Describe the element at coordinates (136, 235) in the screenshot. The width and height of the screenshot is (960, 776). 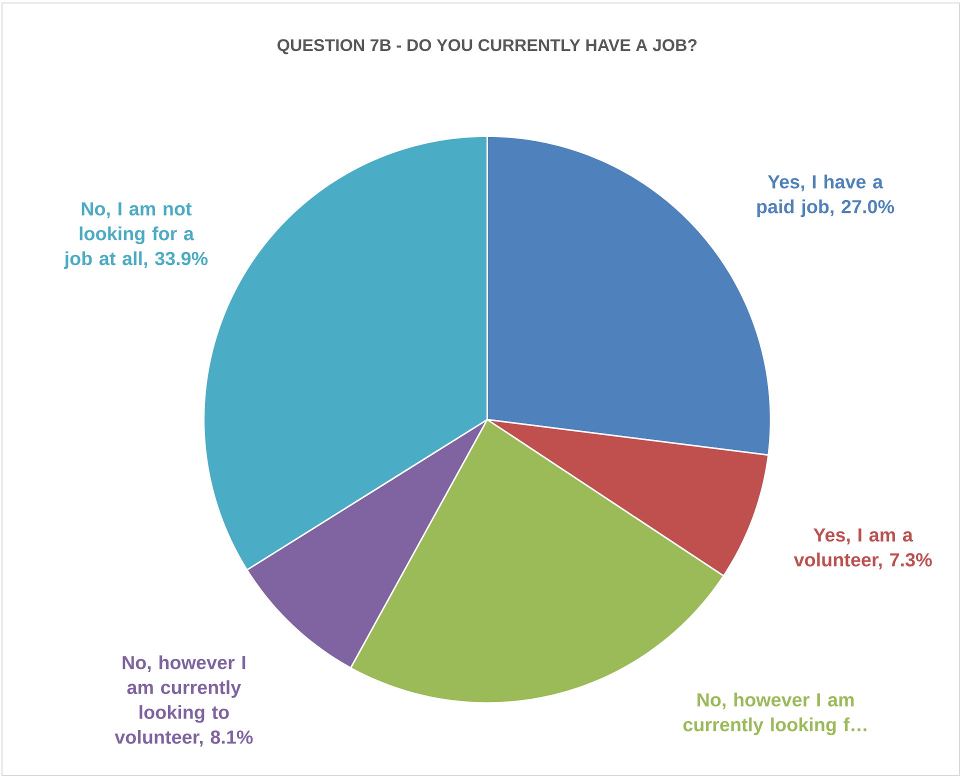
I see `slice-label: No, I am not looking for a job at all, 33.9%` at that location.